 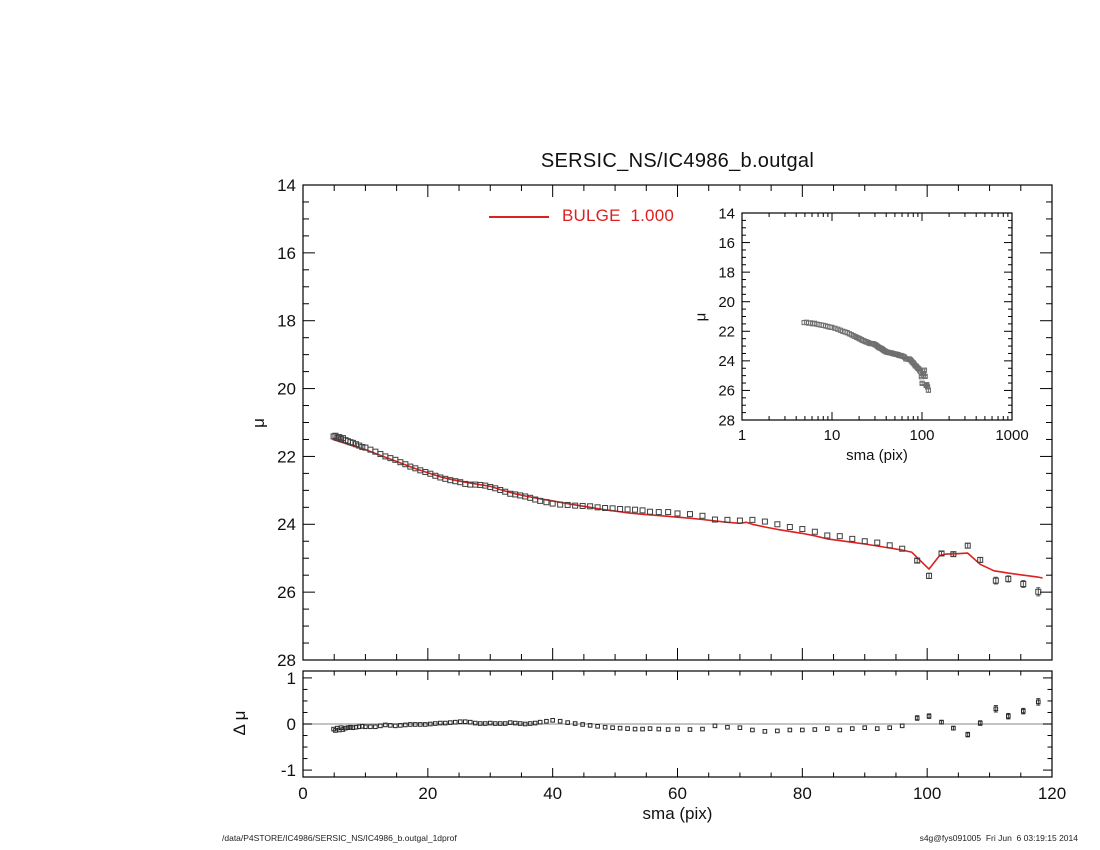 What do you see at coordinates (686, 718) in the screenshot?
I see `residual-residual-squares` at bounding box center [686, 718].